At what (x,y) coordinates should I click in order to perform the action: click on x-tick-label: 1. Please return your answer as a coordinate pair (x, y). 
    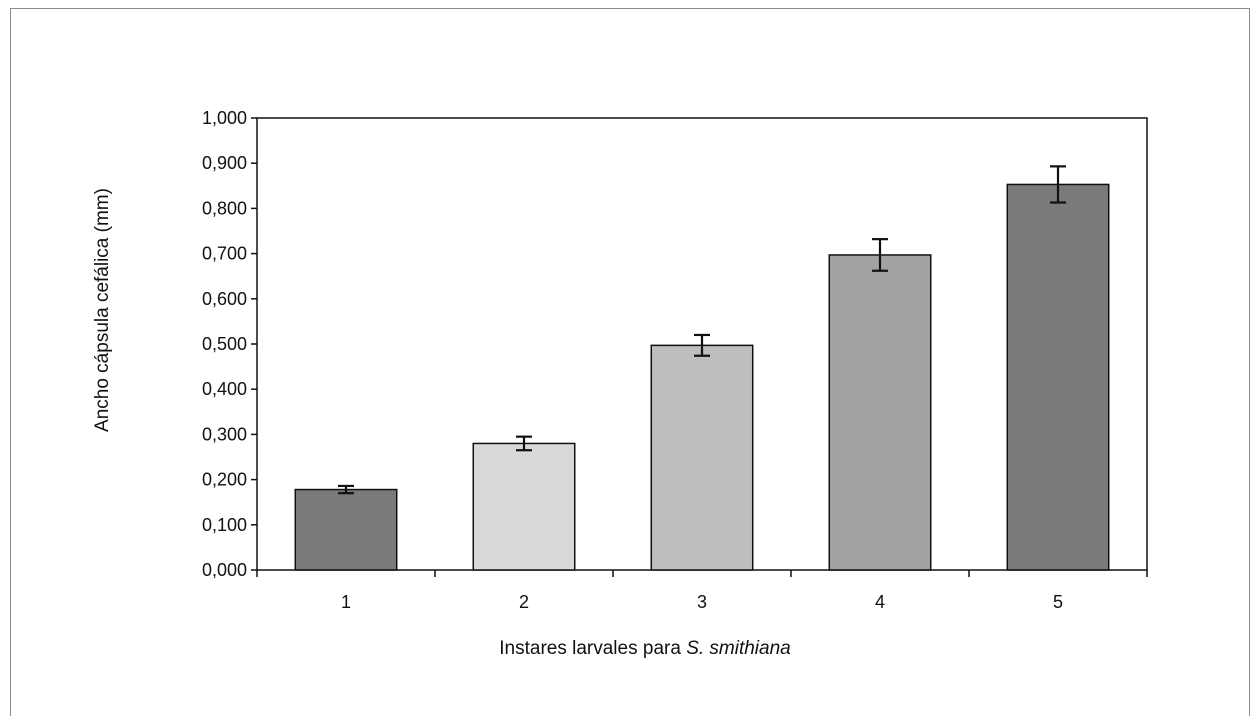
    Looking at the image, I should click on (346, 602).